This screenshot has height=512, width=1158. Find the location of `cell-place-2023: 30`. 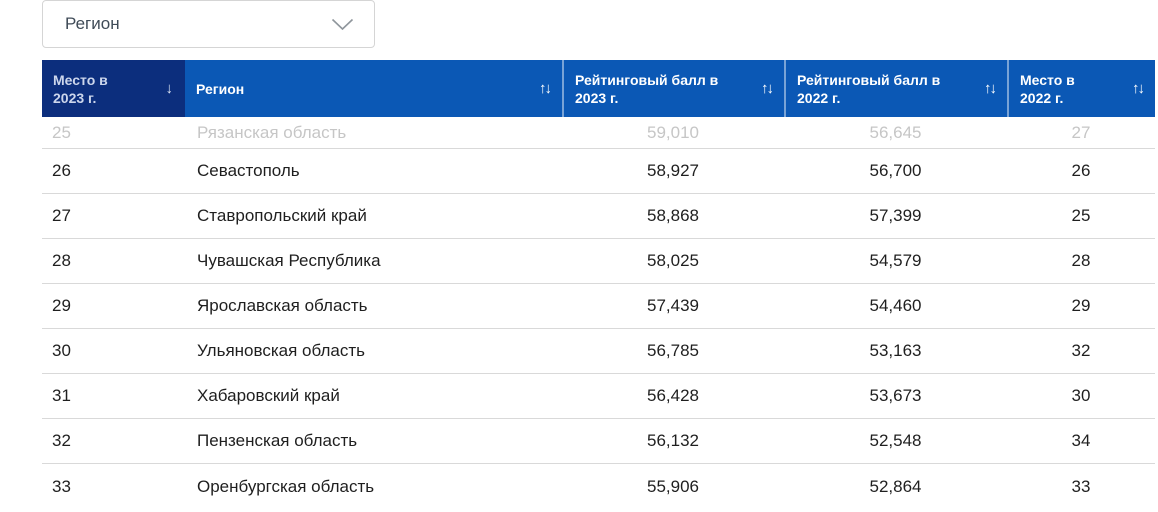

cell-place-2023: 30 is located at coordinates (61, 350).